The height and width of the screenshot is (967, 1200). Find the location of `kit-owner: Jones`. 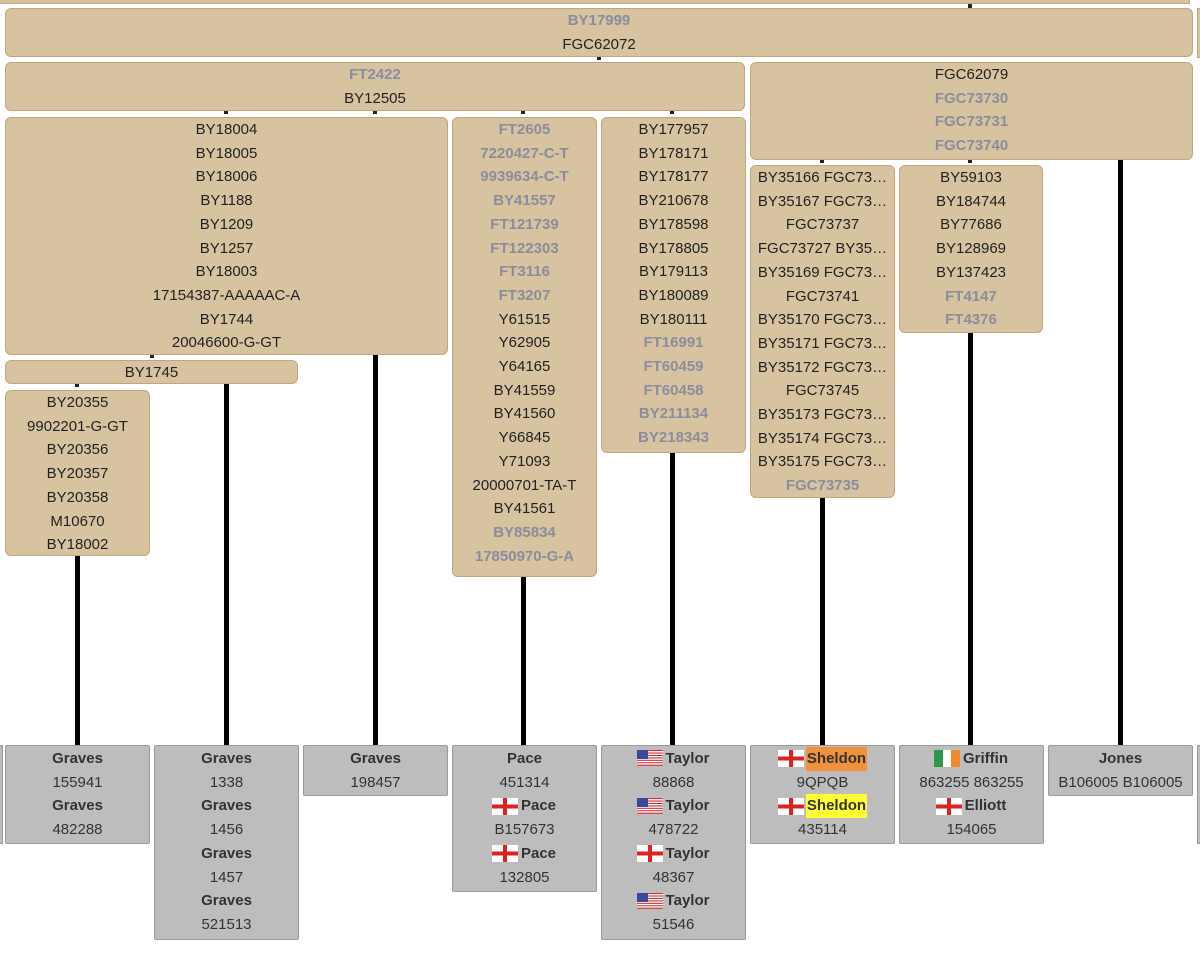

kit-owner: Jones is located at coordinates (1120, 759).